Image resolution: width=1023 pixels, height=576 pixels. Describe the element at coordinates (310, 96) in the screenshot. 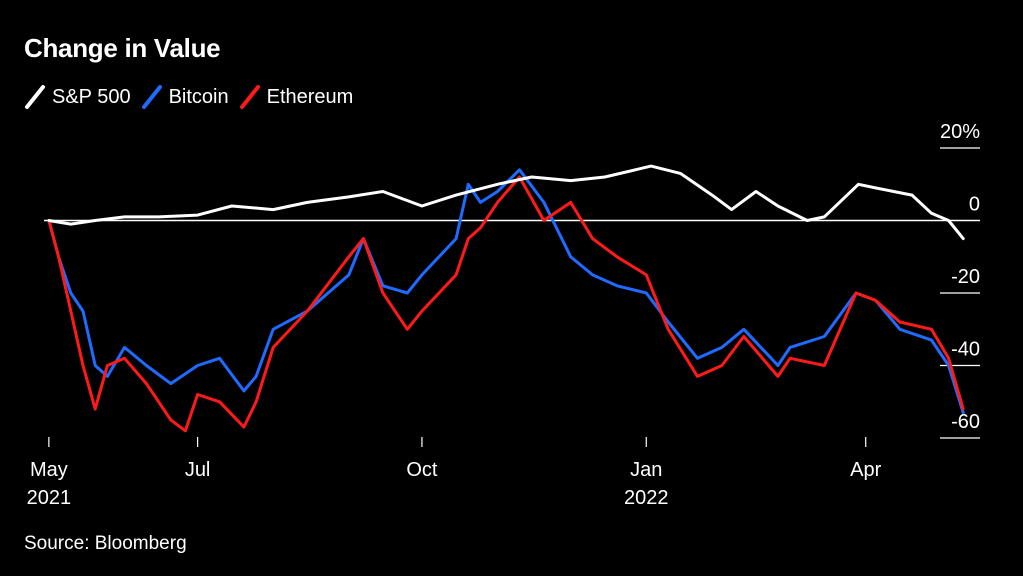

I see `legend-label-ethereum: Ethereum` at that location.